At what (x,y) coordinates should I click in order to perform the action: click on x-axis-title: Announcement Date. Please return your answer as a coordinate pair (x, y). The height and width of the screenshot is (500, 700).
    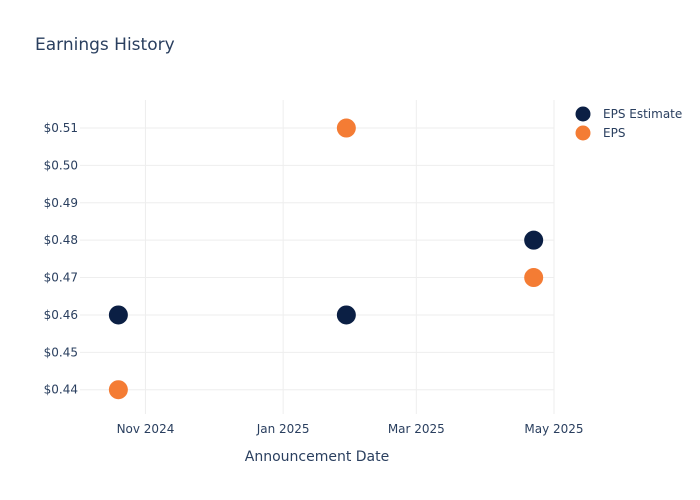
    Looking at the image, I should click on (317, 457).